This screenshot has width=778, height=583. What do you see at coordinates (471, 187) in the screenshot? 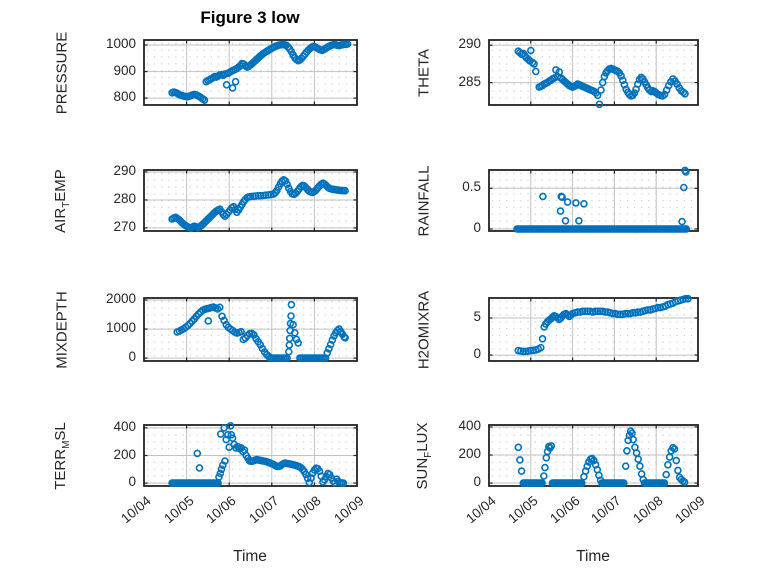
I see `ytick-label-rainfall: 0.5` at bounding box center [471, 187].